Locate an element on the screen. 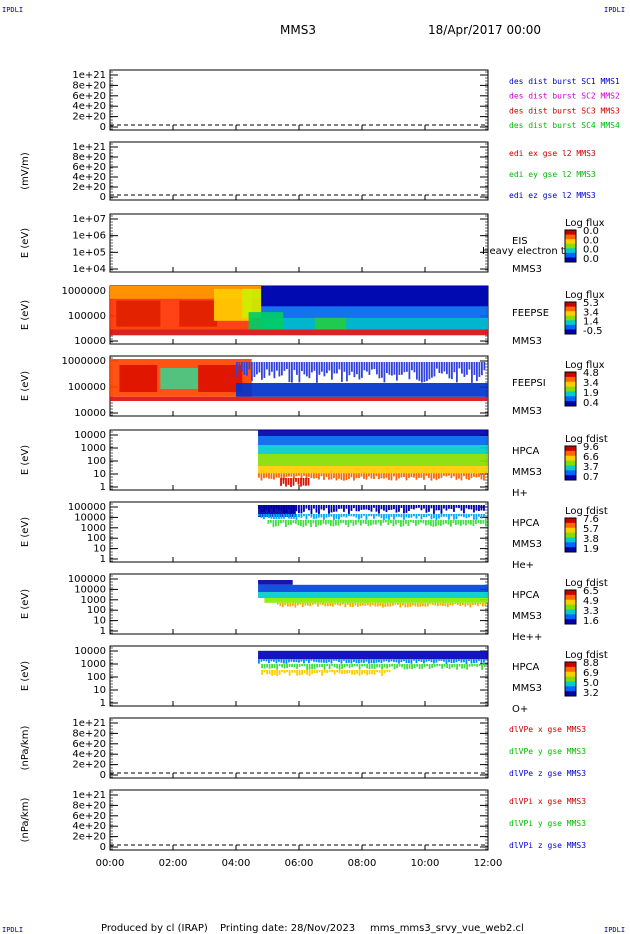  colorbar-tick-label: -0.5 is located at coordinates (593, 331).